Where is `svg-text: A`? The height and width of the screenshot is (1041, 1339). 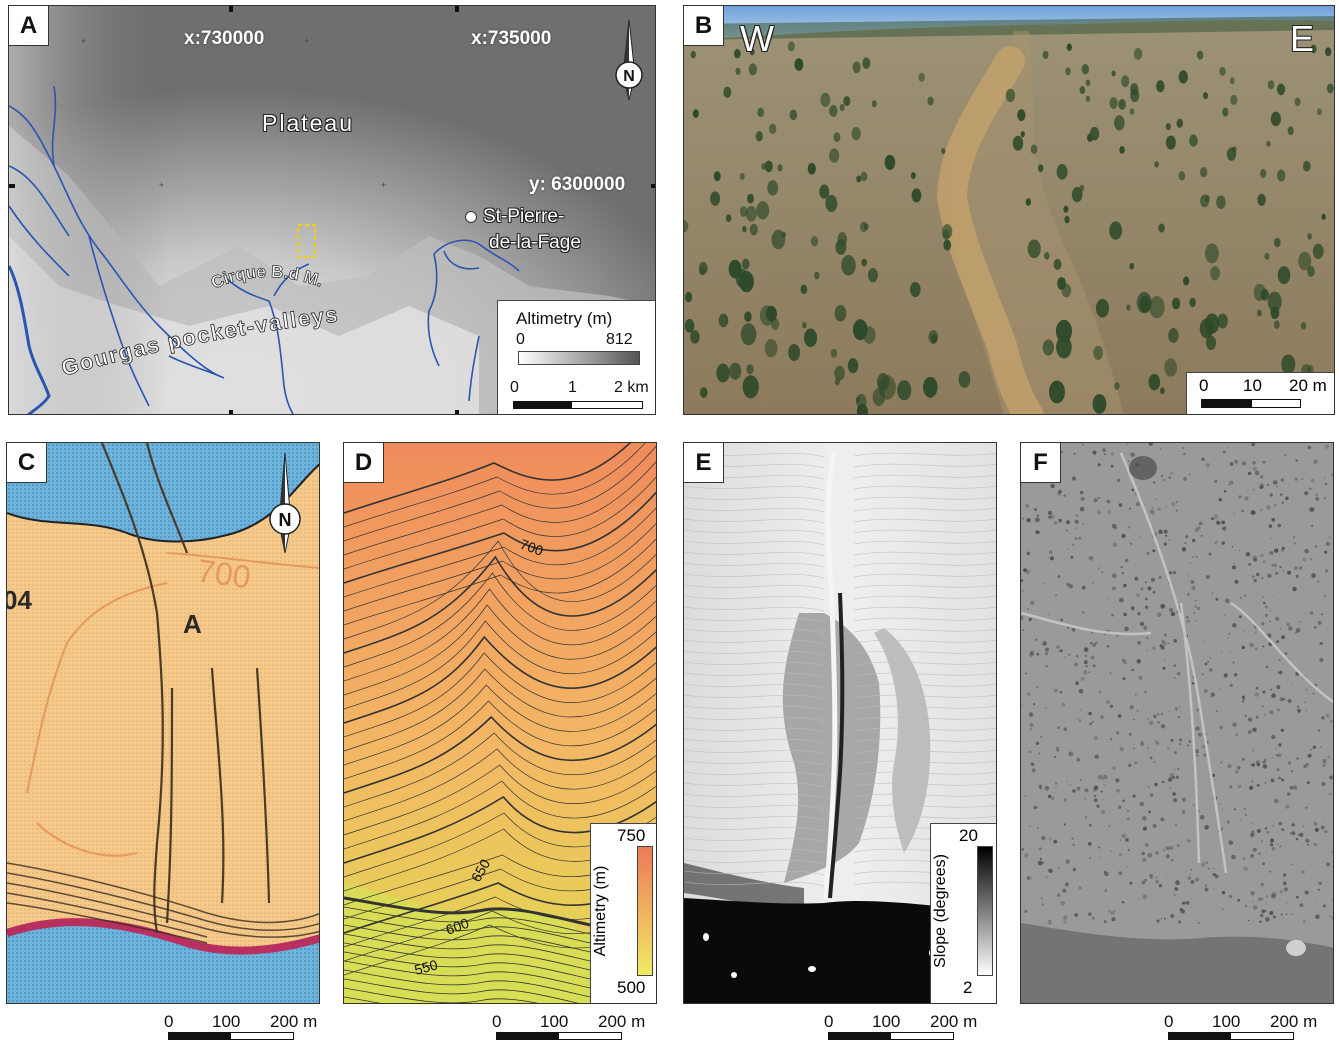
svg-text: A is located at coordinates (192, 624).